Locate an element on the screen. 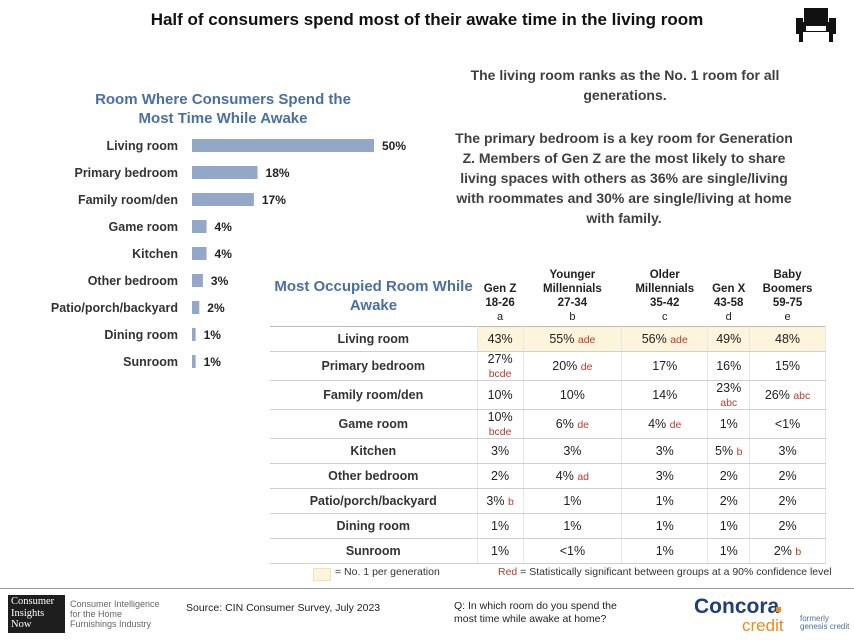  formerly-note: formerly genesis credit is located at coordinates (824, 623).